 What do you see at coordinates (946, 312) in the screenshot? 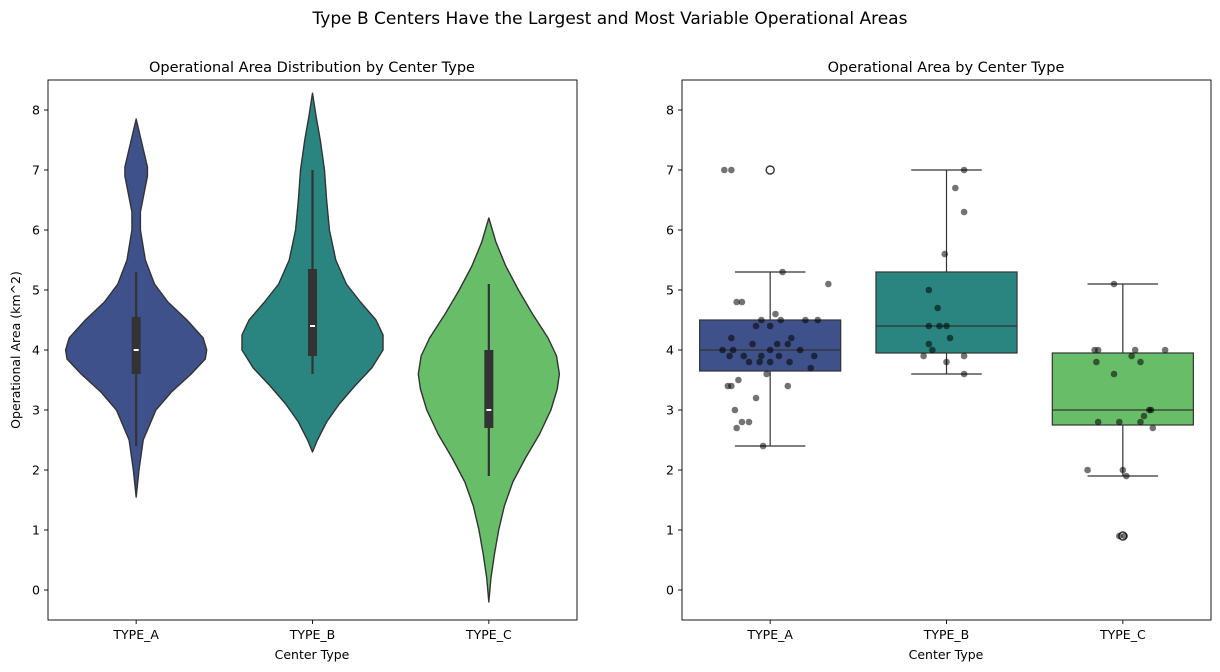
I see `box-body` at bounding box center [946, 312].